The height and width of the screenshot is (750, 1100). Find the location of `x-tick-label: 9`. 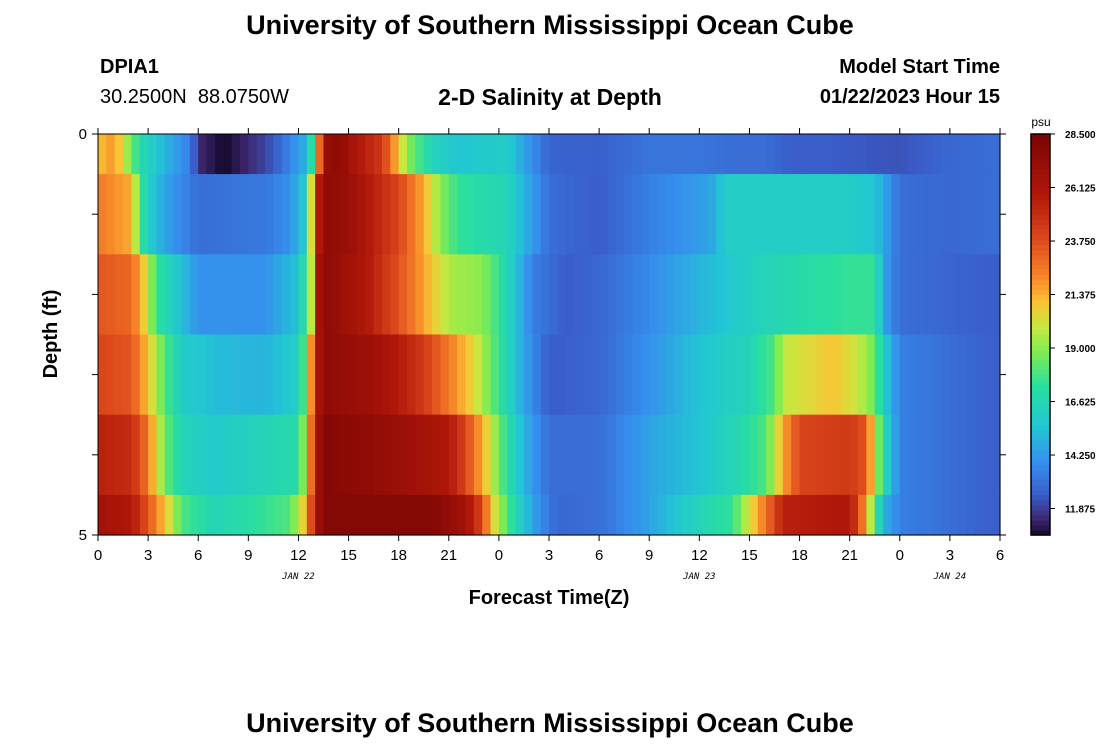

x-tick-label: 9 is located at coordinates (649, 555).